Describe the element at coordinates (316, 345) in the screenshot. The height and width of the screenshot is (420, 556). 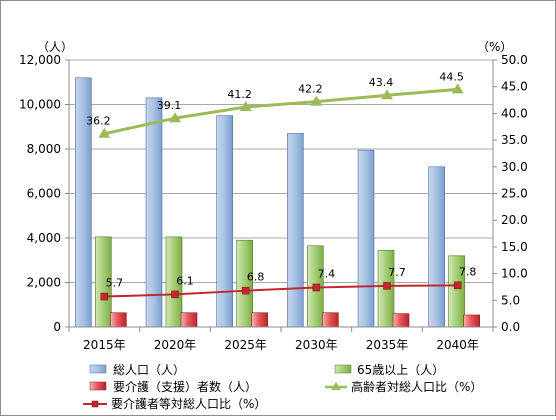
I see `x-axis-tick-label: 2030年` at that location.